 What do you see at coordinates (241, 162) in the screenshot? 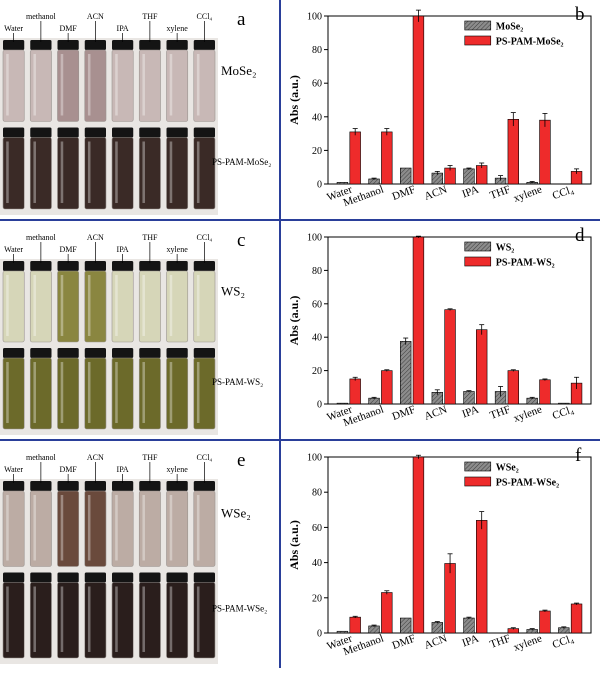
I see `composite-label: PS-PAM-MoSe₂` at bounding box center [241, 162].